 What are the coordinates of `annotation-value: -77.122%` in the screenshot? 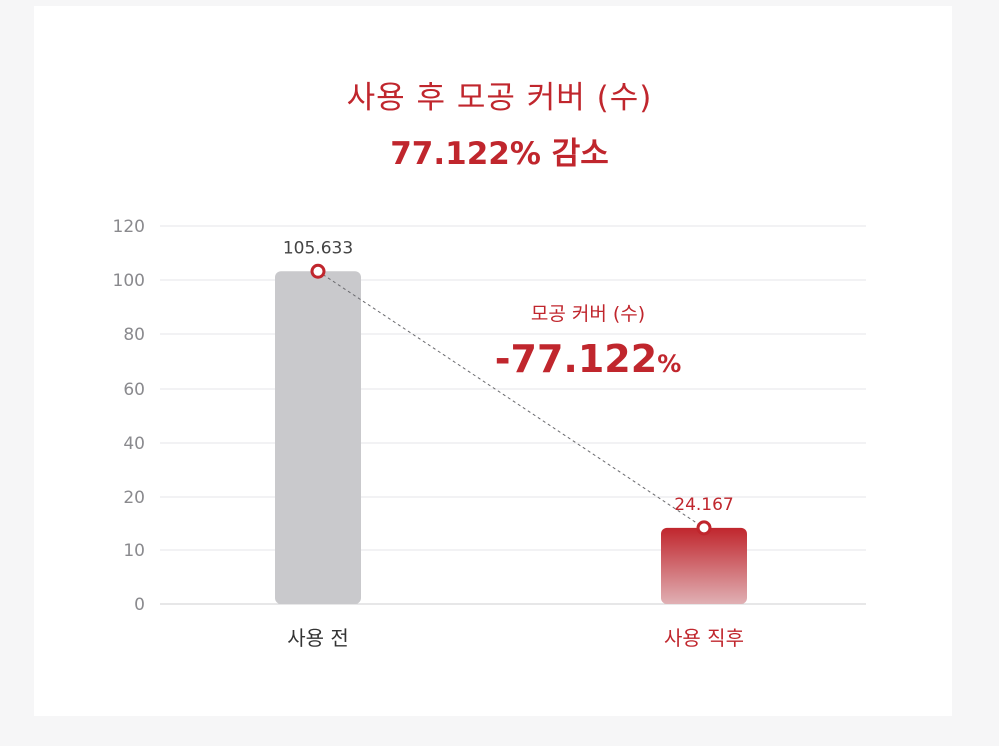 It's located at (588, 359).